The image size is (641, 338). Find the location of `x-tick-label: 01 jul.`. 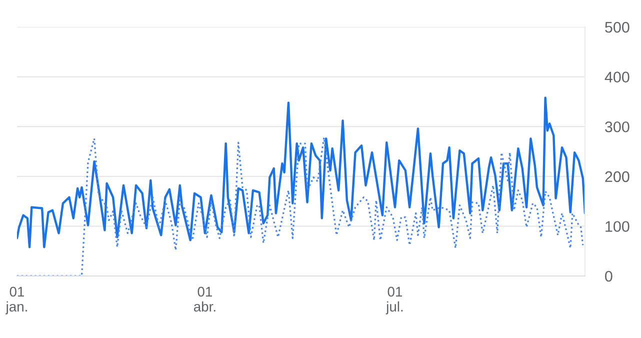

x-tick-label: 01 jul. is located at coordinates (394, 300).